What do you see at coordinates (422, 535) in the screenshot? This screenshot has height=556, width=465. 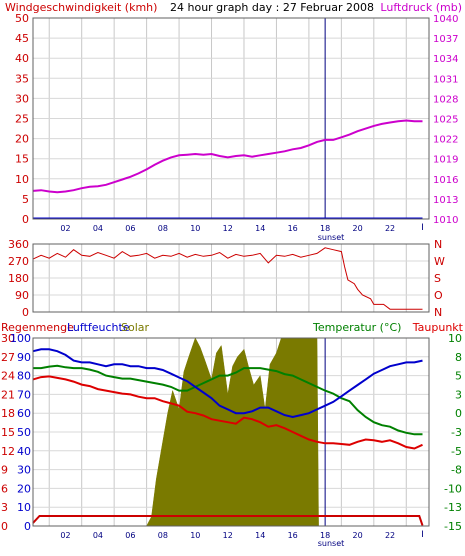 I see `panel3-x-end-marker: I` at bounding box center [422, 535].